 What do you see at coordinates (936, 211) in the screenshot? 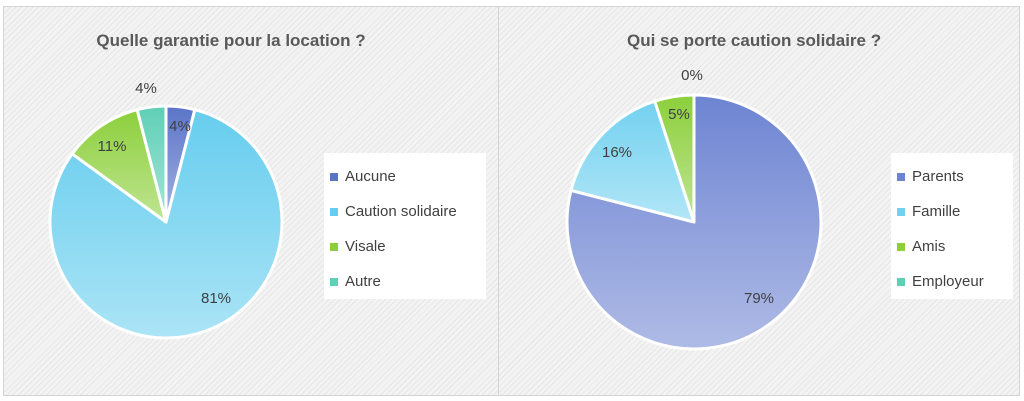
I see `legend-label: Famille` at bounding box center [936, 211].